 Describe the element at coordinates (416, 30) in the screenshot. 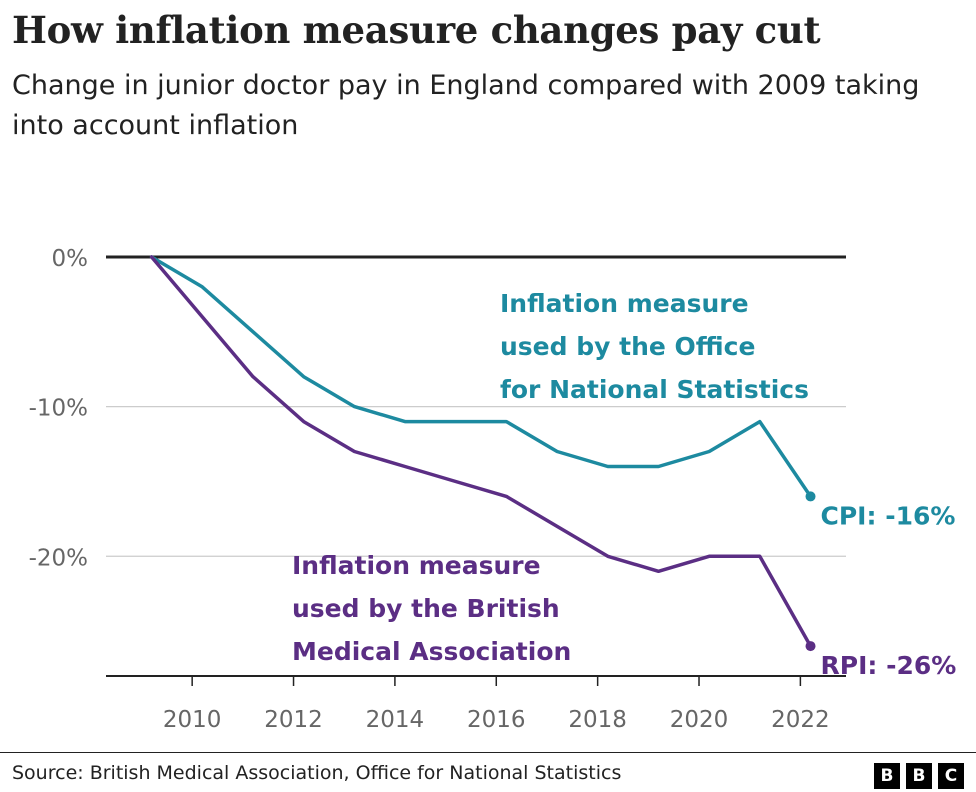

I see `chart-title: How inflation measure changes pay cut` at that location.